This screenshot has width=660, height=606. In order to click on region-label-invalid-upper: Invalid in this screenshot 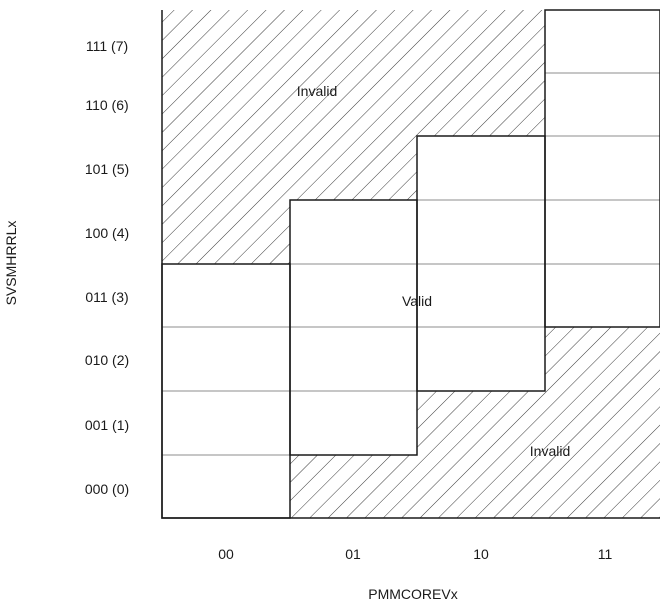, I will do `click(317, 91)`.